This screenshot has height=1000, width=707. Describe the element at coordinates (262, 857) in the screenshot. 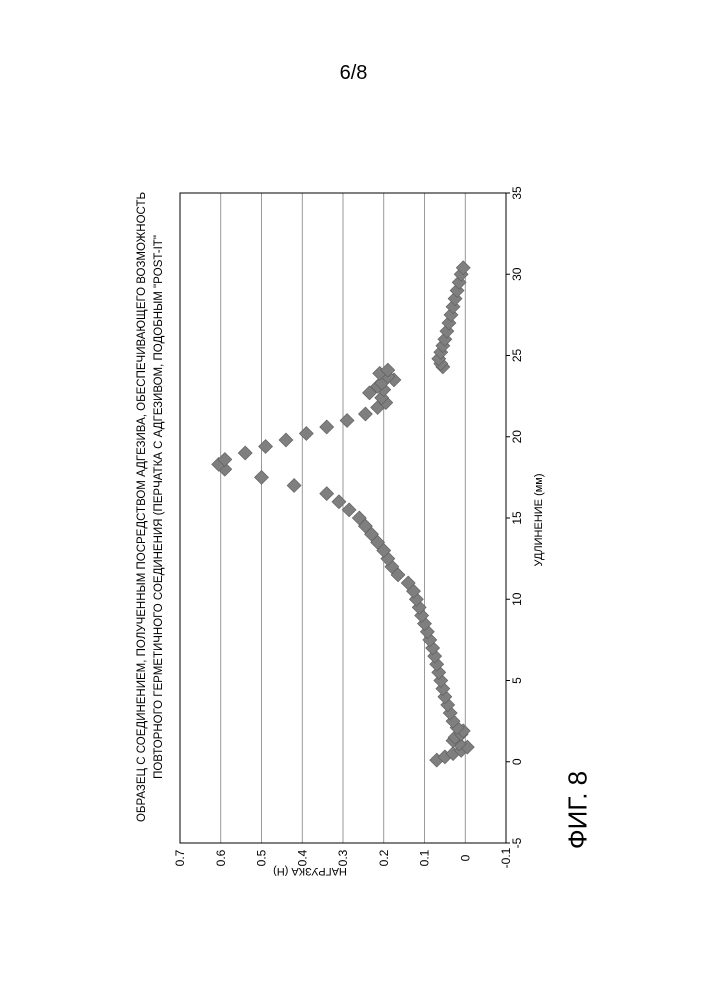

I see `y-tick-label: 0.5` at that location.